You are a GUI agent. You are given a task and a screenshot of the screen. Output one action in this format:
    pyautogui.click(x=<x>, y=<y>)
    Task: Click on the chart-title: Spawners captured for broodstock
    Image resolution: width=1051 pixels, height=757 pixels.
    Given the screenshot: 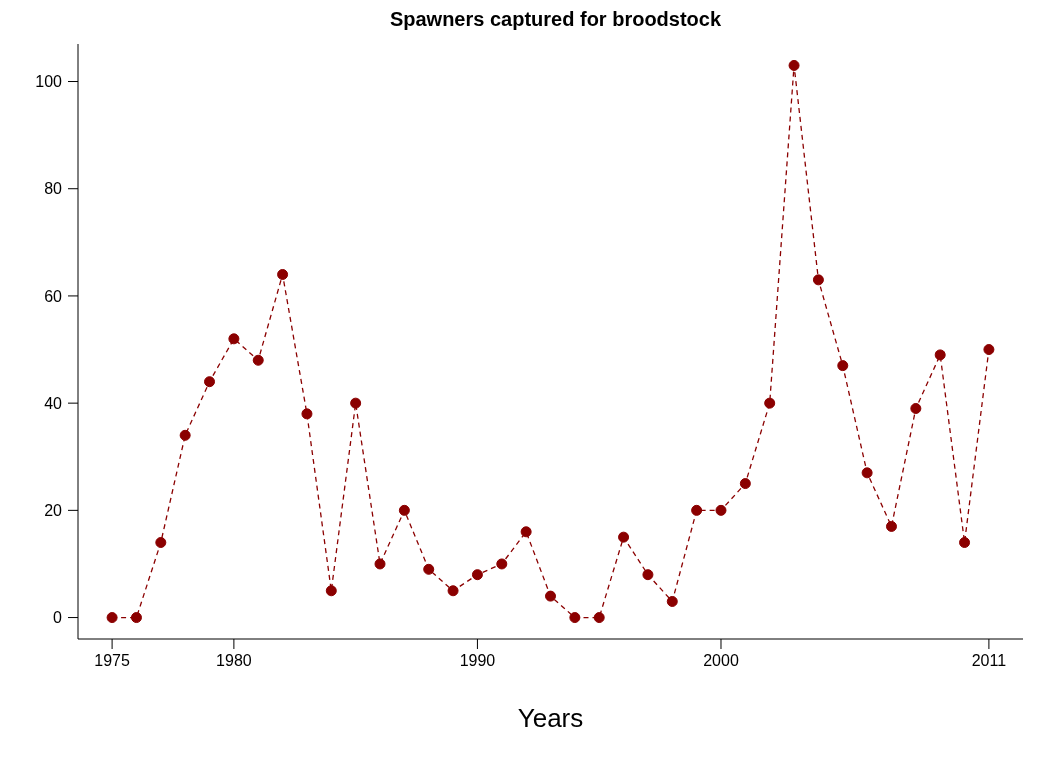 What is the action you would take?
    pyautogui.click(x=555, y=20)
    